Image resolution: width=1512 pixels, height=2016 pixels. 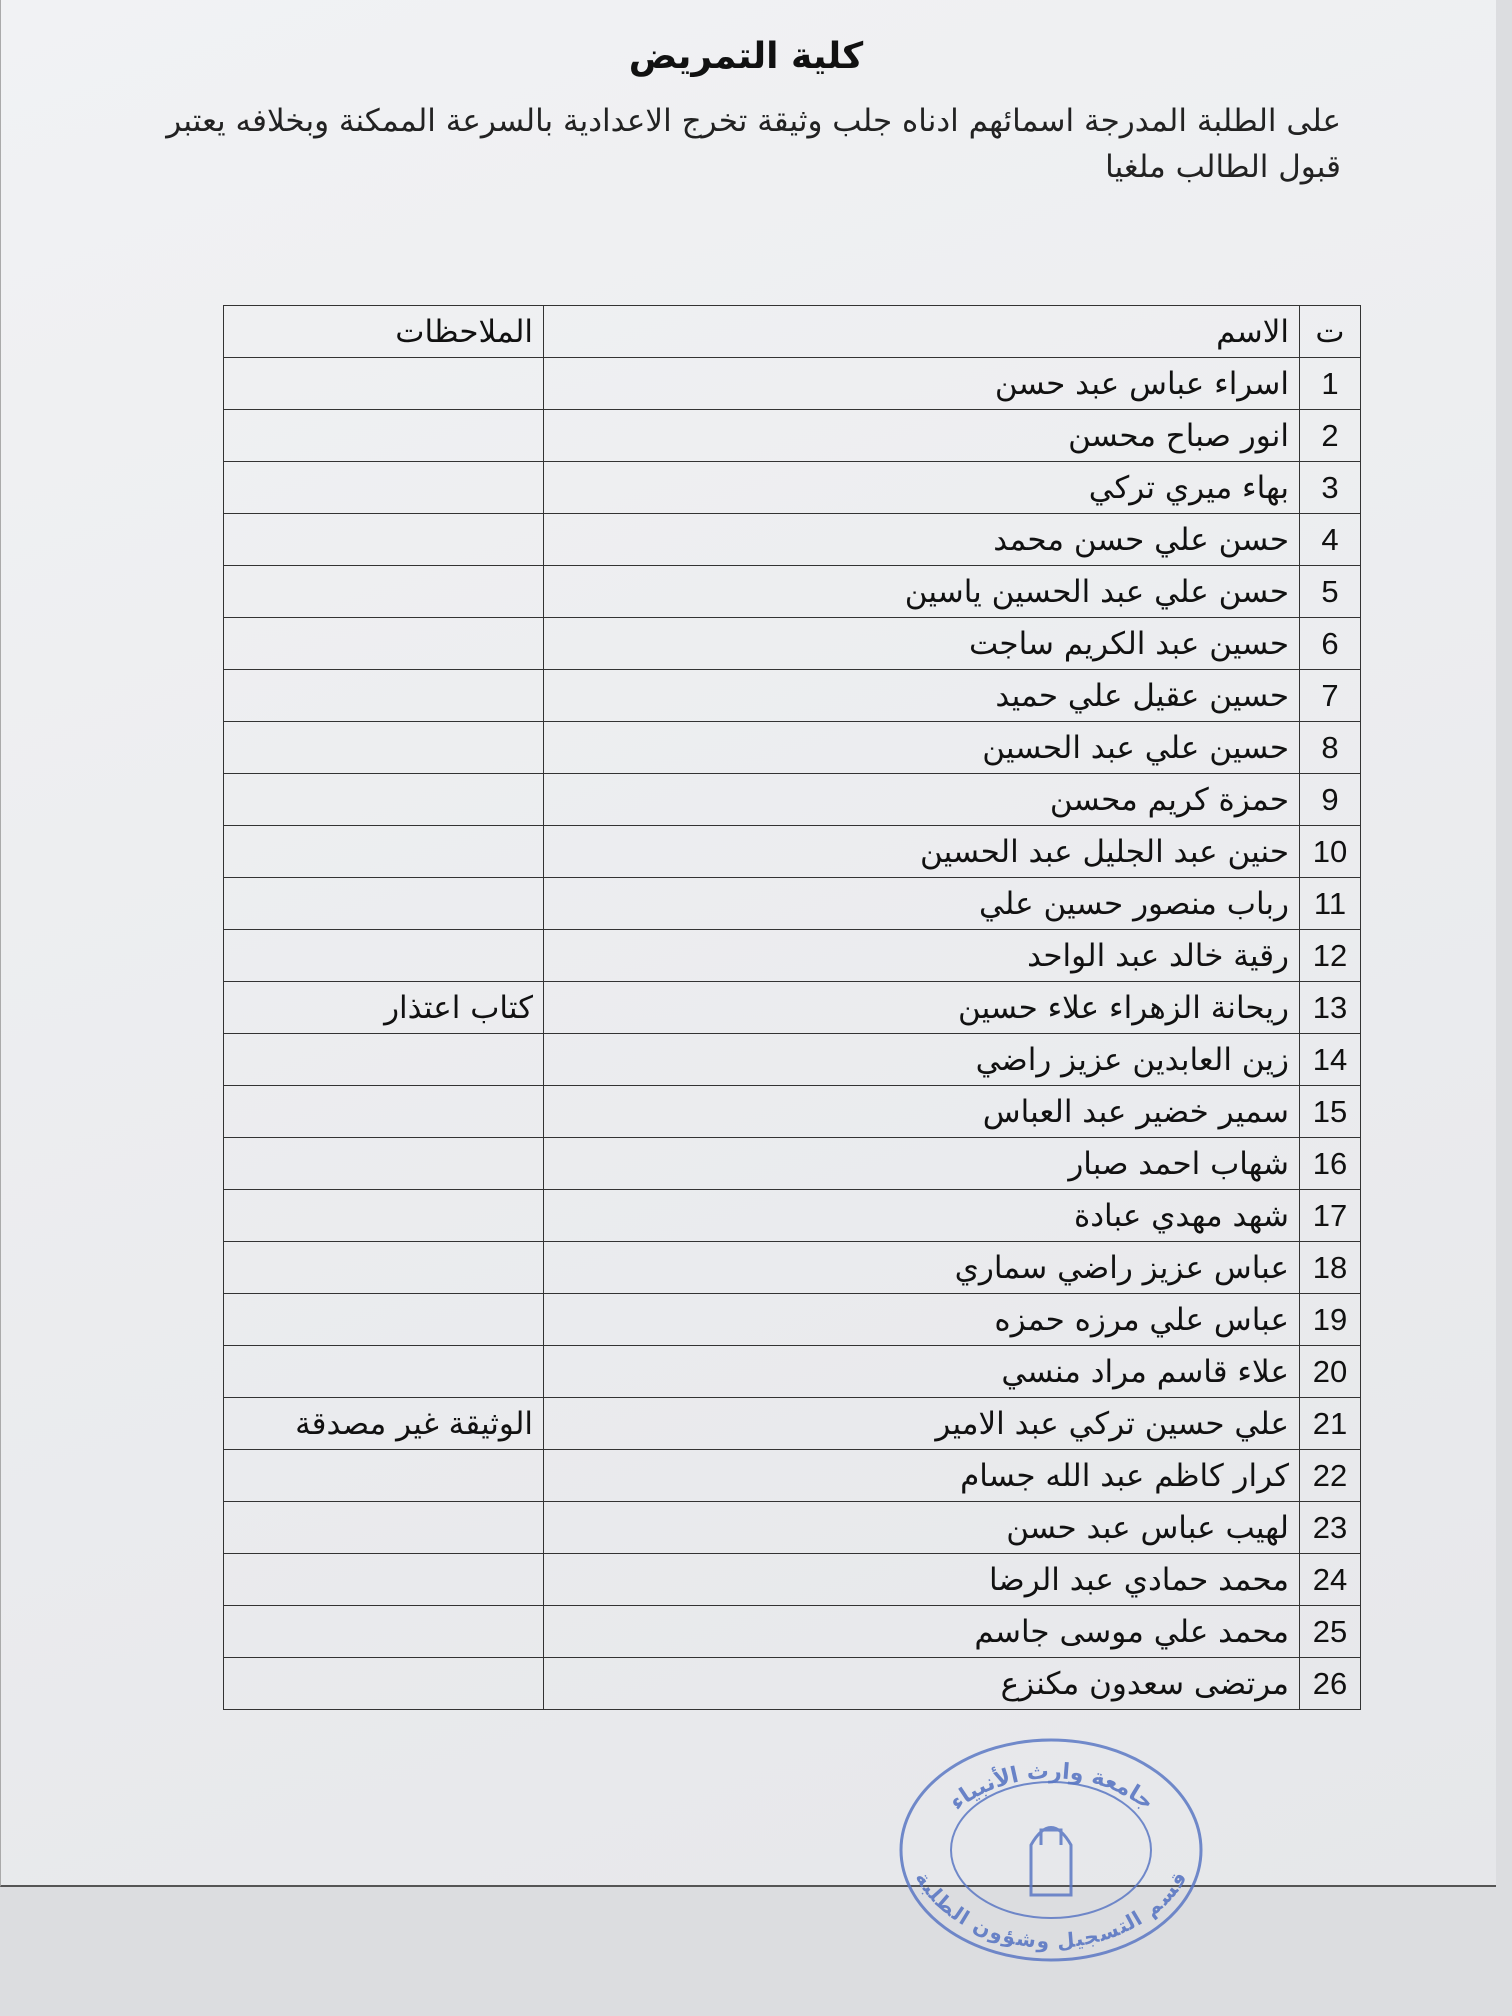 What do you see at coordinates (921, 435) in the screenshot?
I see `student-name: انور صباح محسن` at bounding box center [921, 435].